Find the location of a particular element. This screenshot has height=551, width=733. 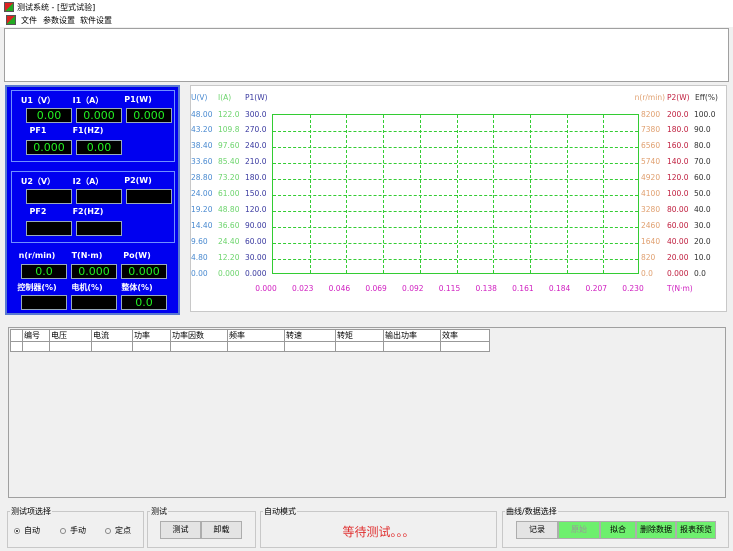

curve-data-title: 曲线/数据选择 is located at coordinates (531, 511).